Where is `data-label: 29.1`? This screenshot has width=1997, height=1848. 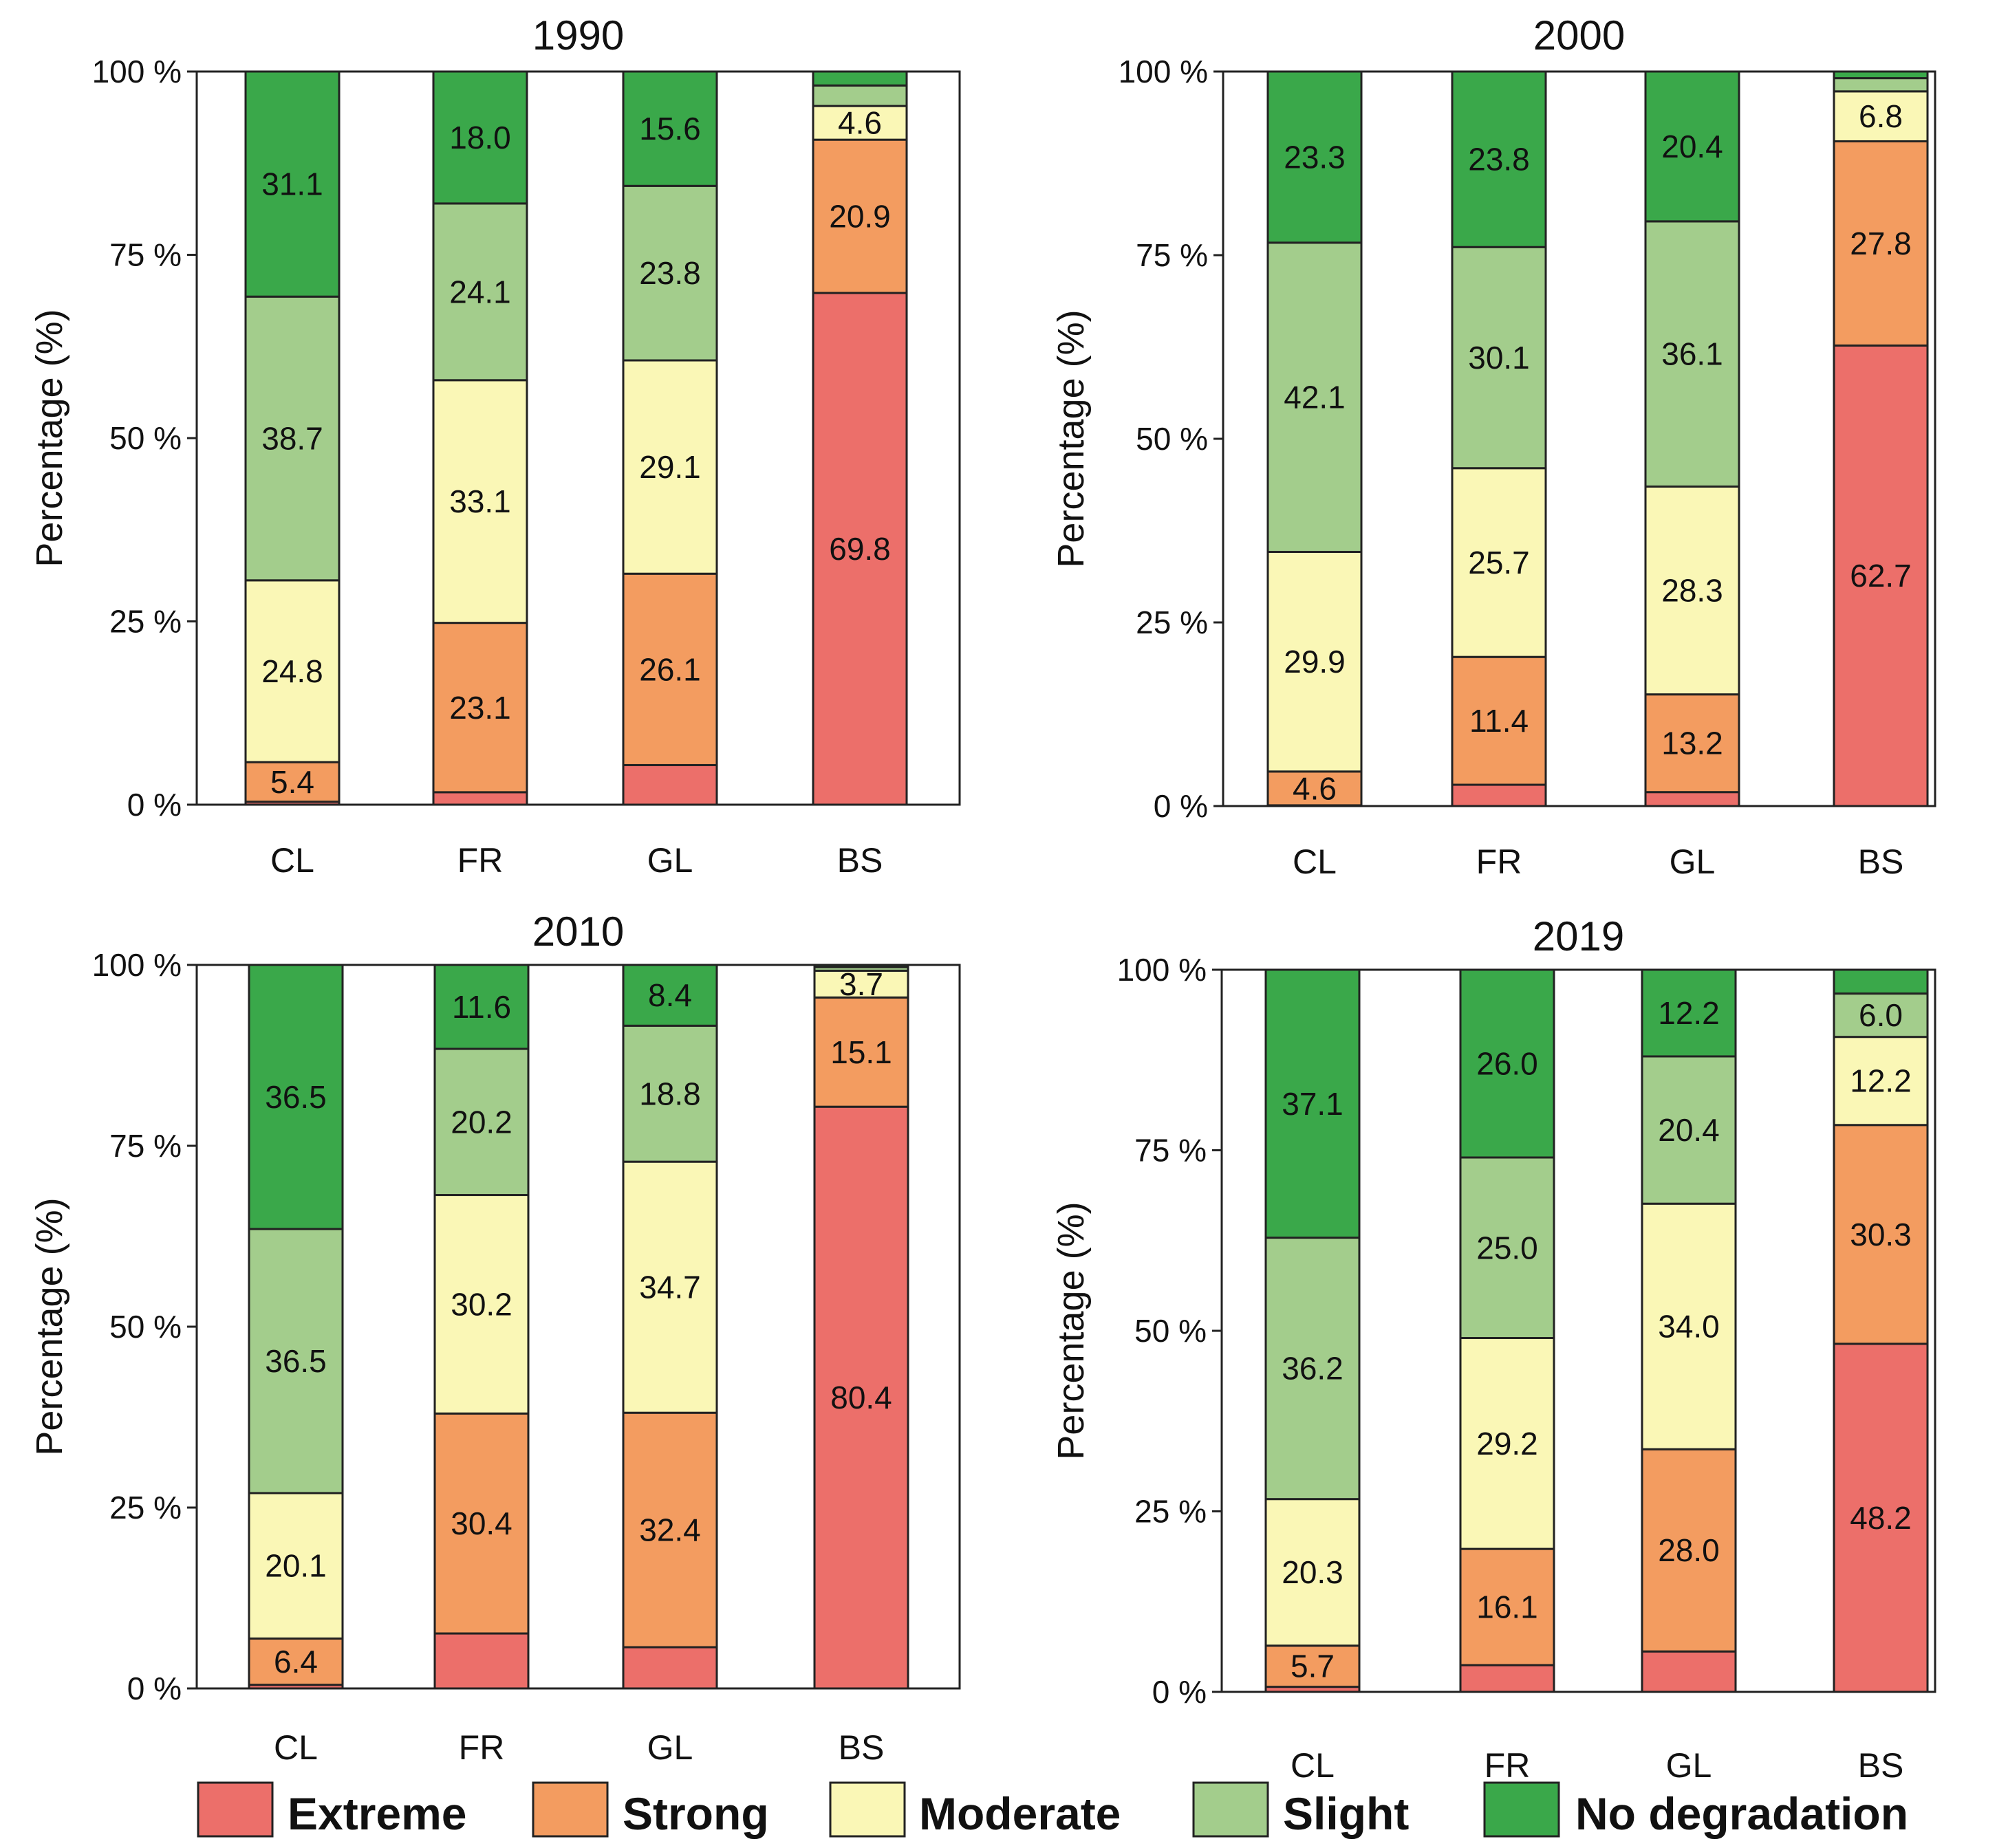 data-label: 29.1 is located at coordinates (670, 467).